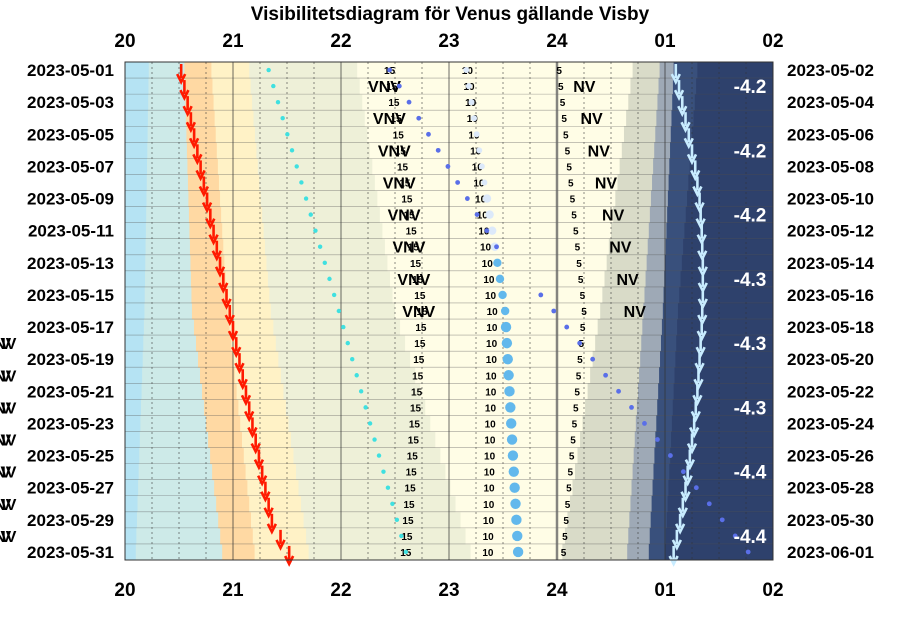  Describe the element at coordinates (70, 456) in the screenshot. I see `left-date-2023-05-25: 2023-05-25` at that location.